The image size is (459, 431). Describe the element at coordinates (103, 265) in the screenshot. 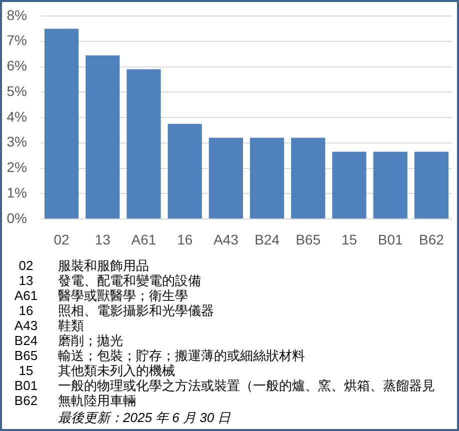

I see `text: 服裝和服飾用品` at that location.